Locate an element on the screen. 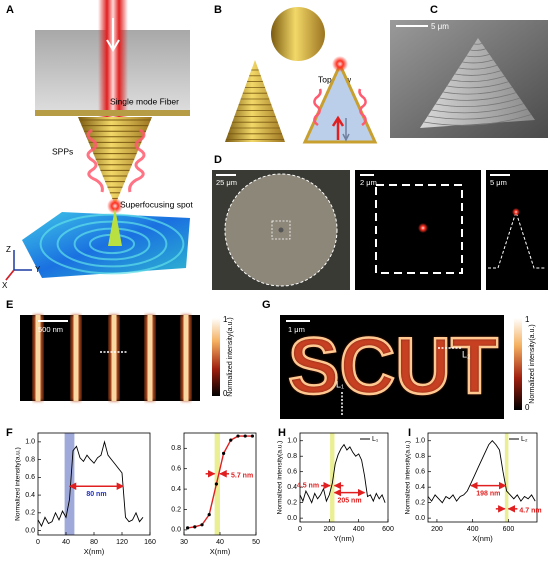 This screenshot has width=550, height=567. scale-label: 25 μm is located at coordinates (226, 182).